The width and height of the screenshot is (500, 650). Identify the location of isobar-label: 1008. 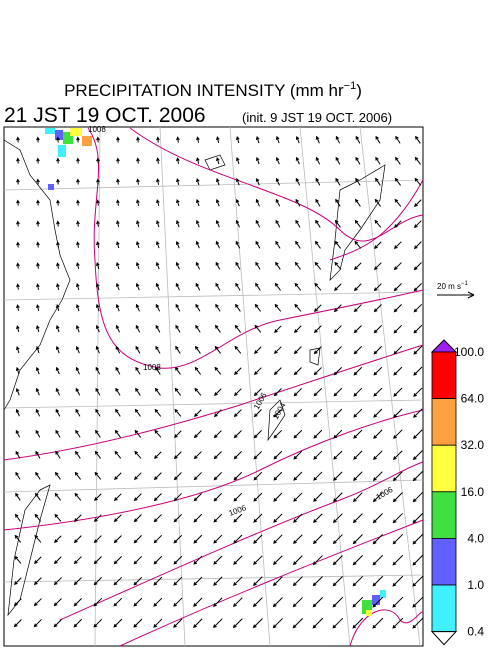
(152, 367).